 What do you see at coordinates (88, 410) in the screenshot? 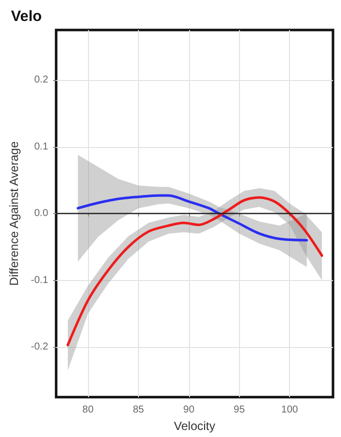
I see `x-tick-label: 80` at bounding box center [88, 410].